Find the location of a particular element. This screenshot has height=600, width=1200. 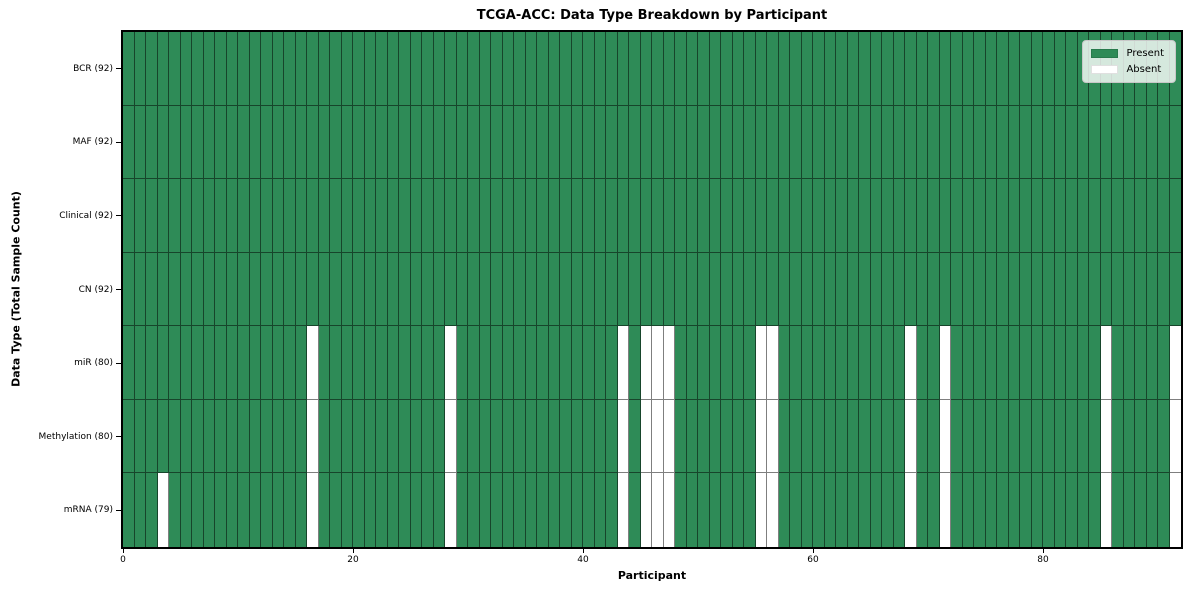

y-tick-mark is located at coordinates (118, 142).